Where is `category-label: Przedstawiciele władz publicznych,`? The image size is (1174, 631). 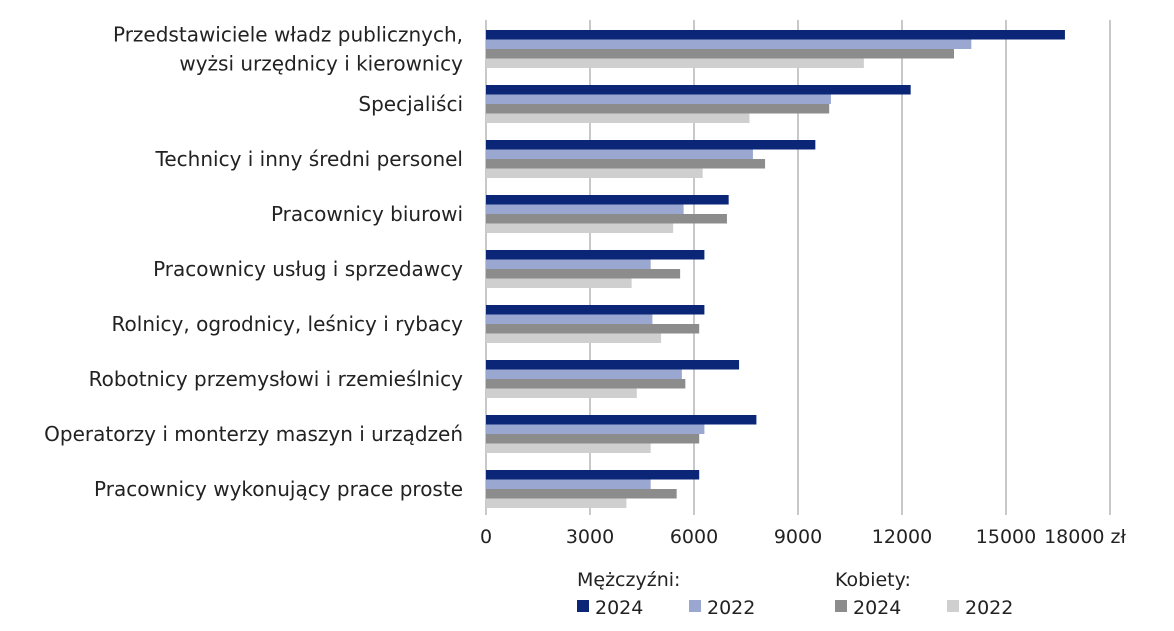 category-label: Przedstawiciele władz publicznych, is located at coordinates (288, 35).